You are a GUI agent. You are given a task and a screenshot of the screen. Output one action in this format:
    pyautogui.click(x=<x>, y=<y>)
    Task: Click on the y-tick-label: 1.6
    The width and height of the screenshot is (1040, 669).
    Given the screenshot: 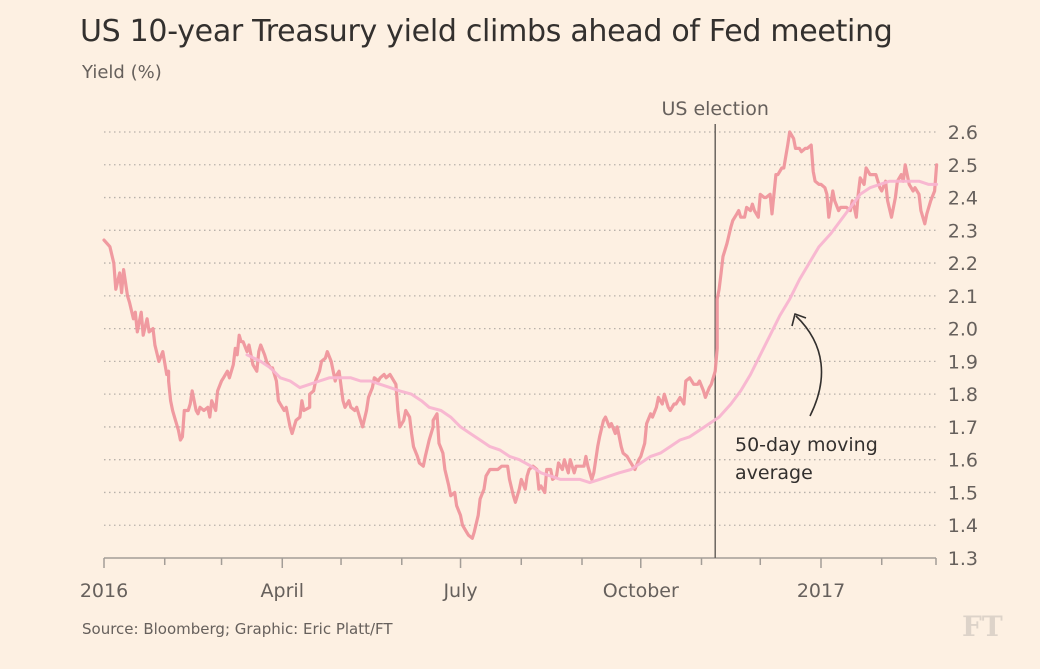 What is the action you would take?
    pyautogui.click(x=963, y=461)
    